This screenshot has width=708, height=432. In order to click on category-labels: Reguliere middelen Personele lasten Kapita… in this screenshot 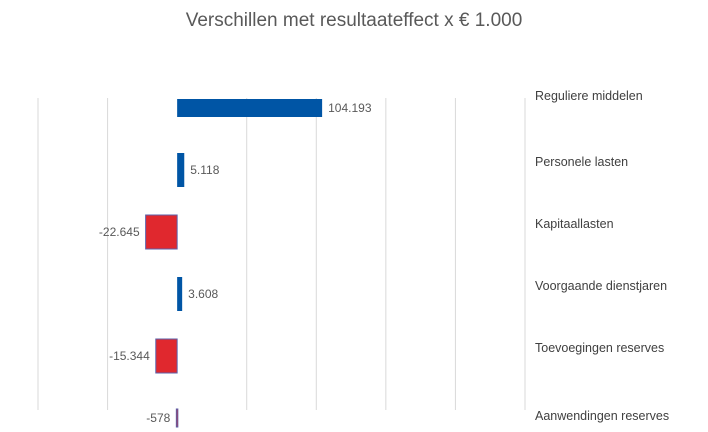, I will do `click(602, 256)`.